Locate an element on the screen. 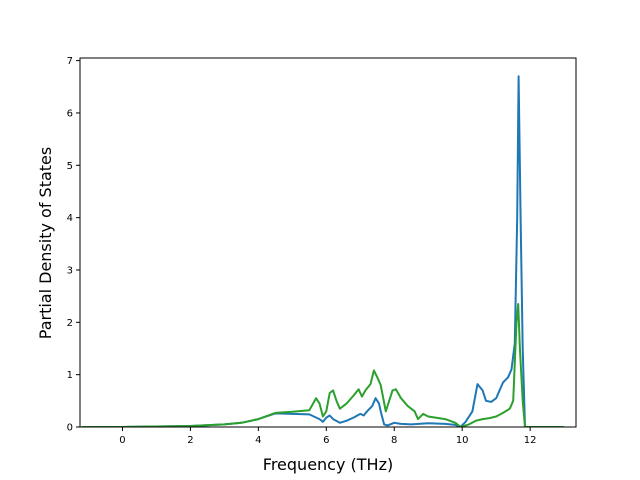  y-tick-label: 5 is located at coordinates (70, 166).